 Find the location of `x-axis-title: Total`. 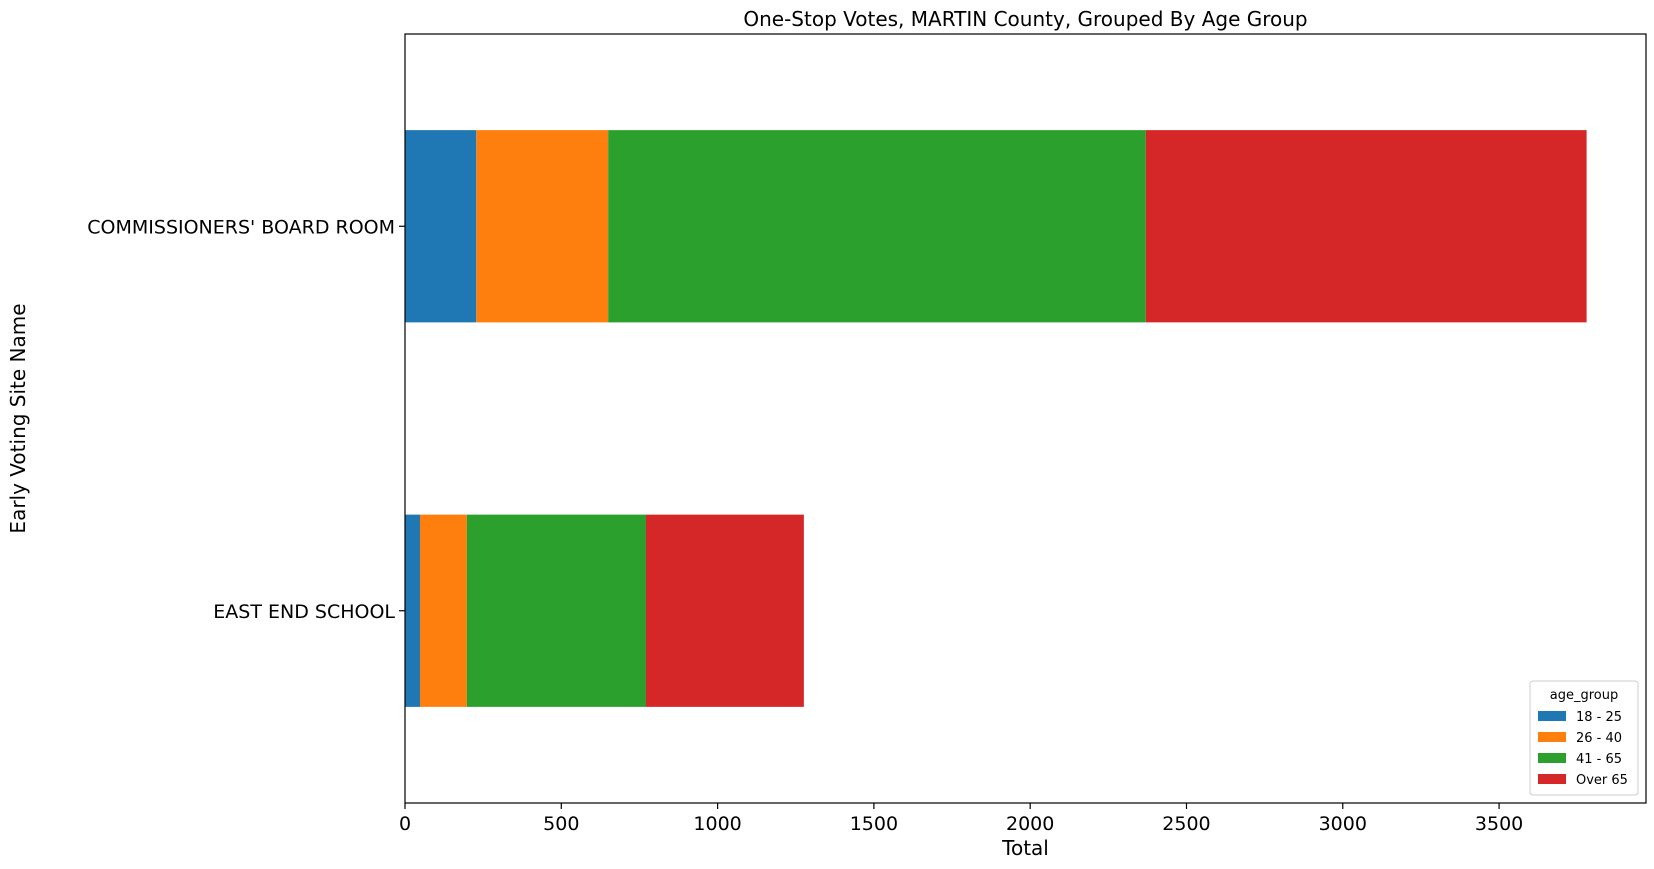

x-axis-title: Total is located at coordinates (1025, 848).